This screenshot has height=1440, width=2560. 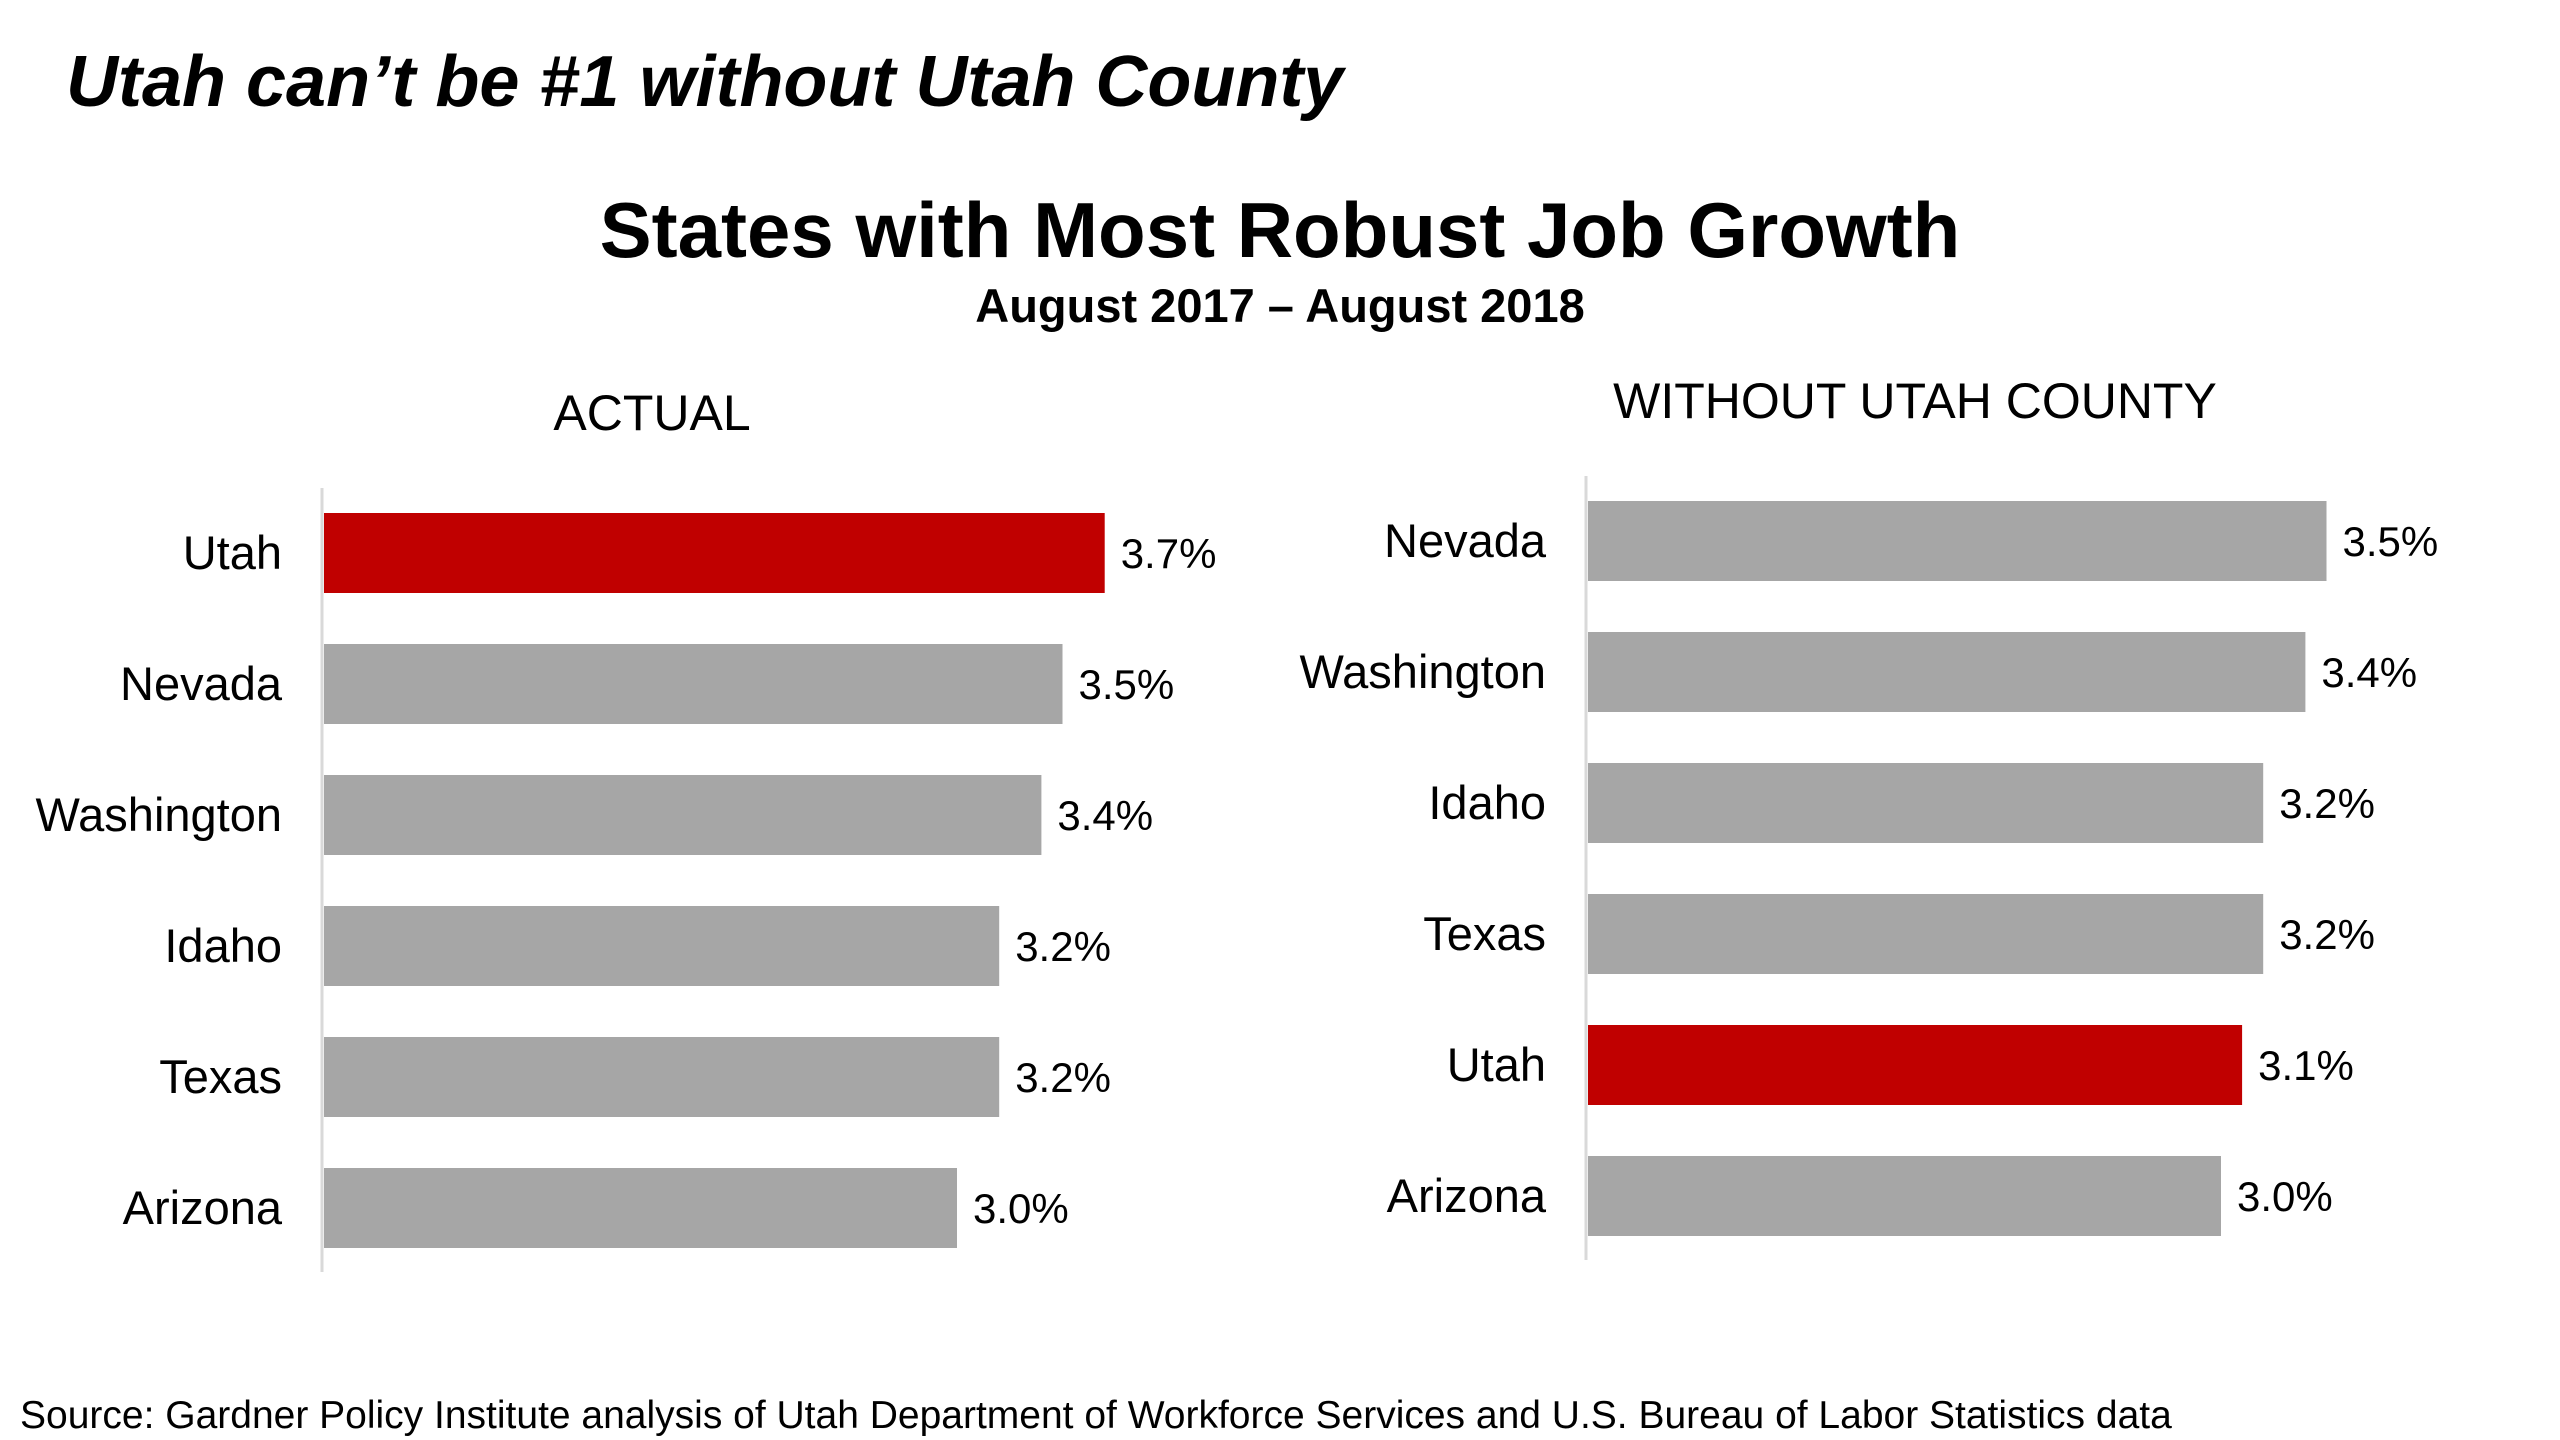 What do you see at coordinates (705, 82) in the screenshot?
I see `headline: Utah can’t be #1 without Utah County` at bounding box center [705, 82].